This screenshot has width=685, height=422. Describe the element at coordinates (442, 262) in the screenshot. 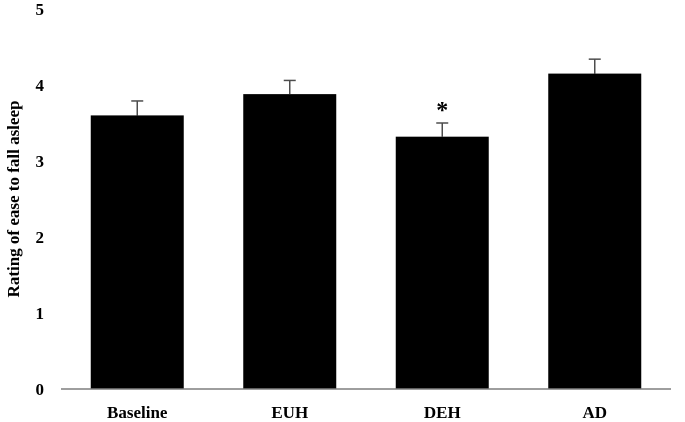

I see `bar-deh` at that location.